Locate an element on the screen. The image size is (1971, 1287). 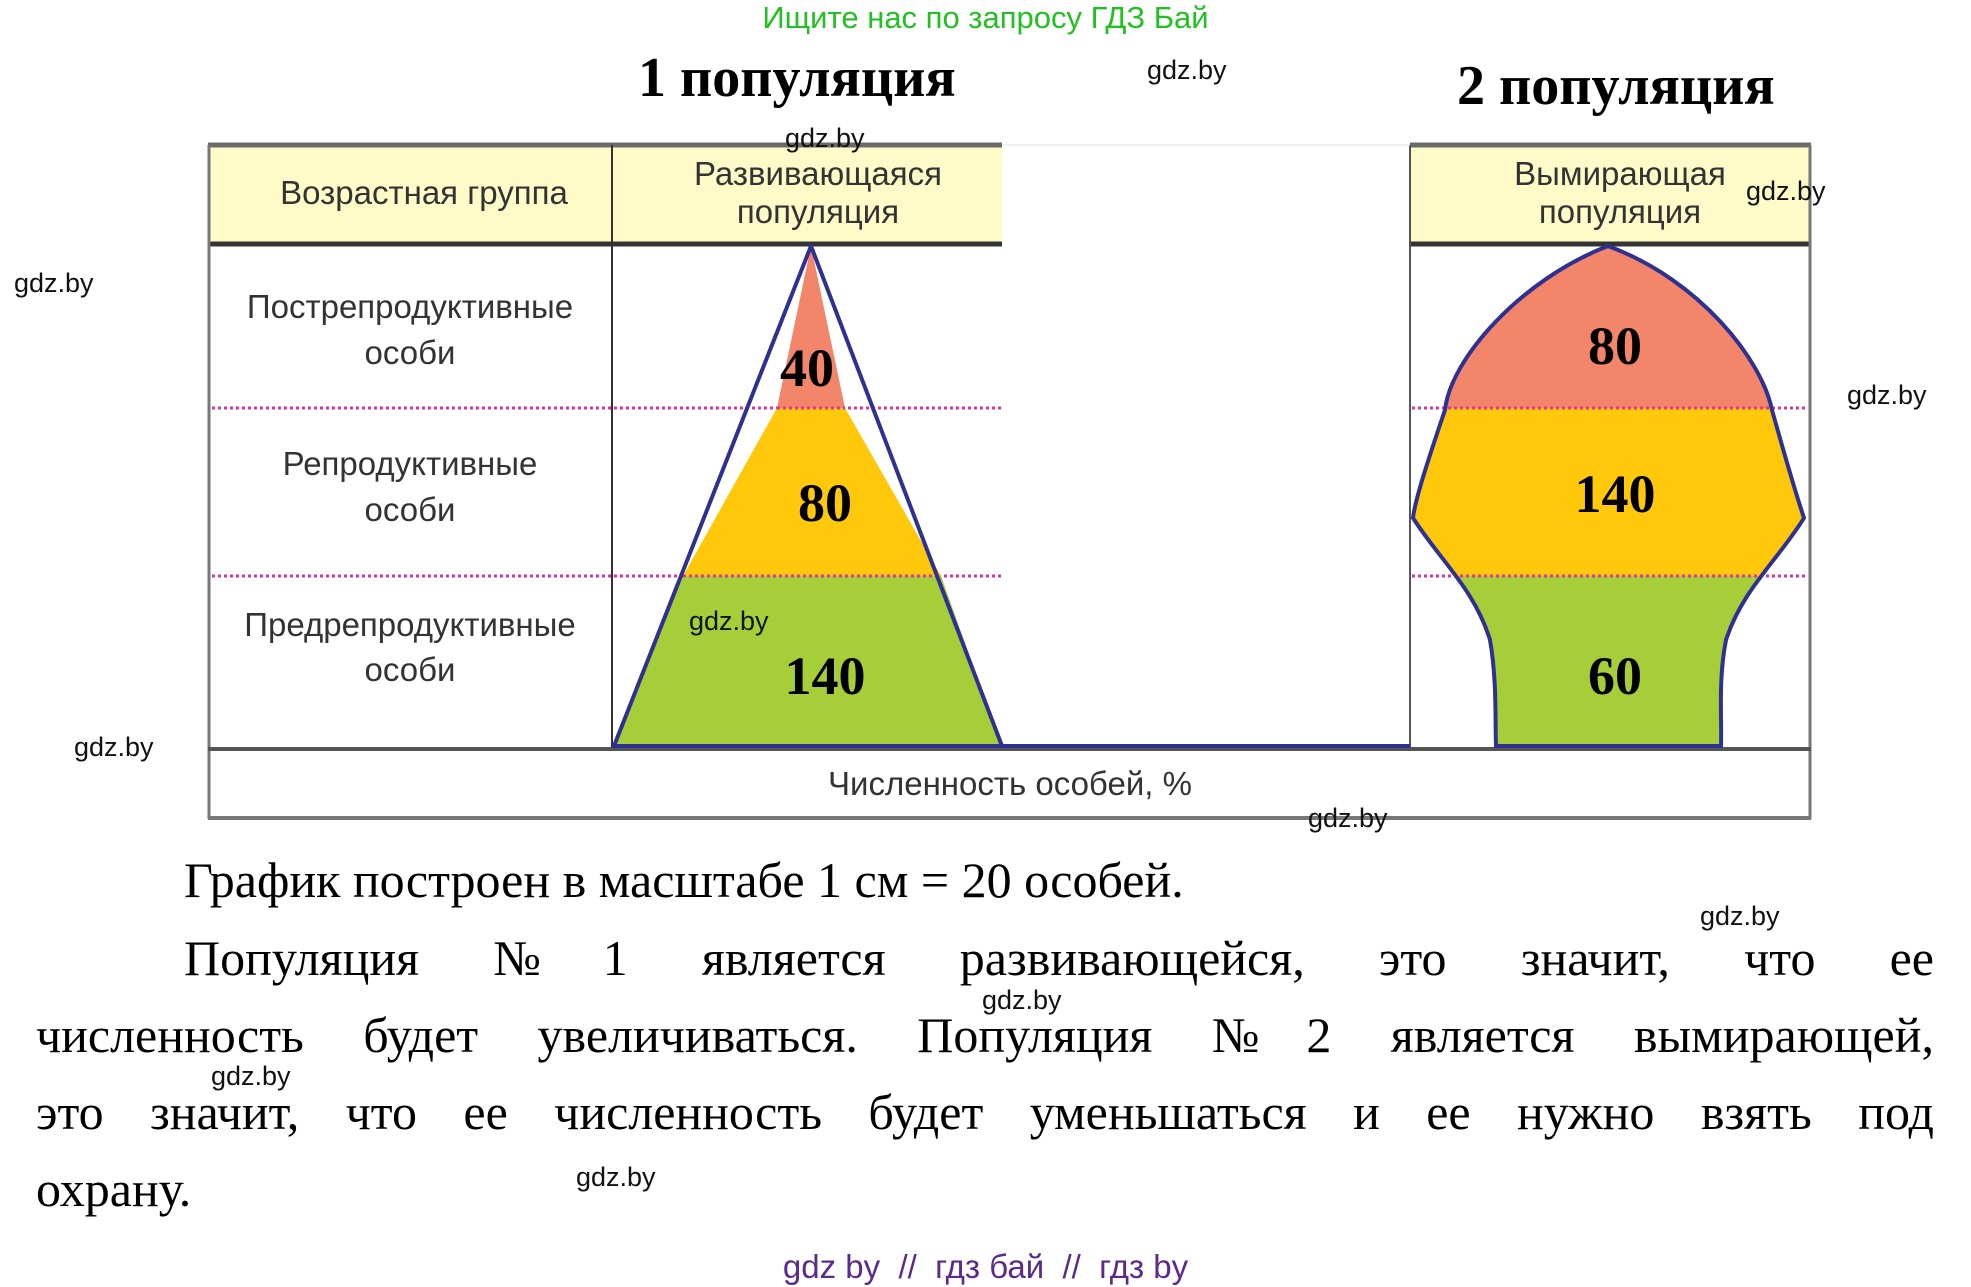
population-1-pyramid is located at coordinates (808, 496).